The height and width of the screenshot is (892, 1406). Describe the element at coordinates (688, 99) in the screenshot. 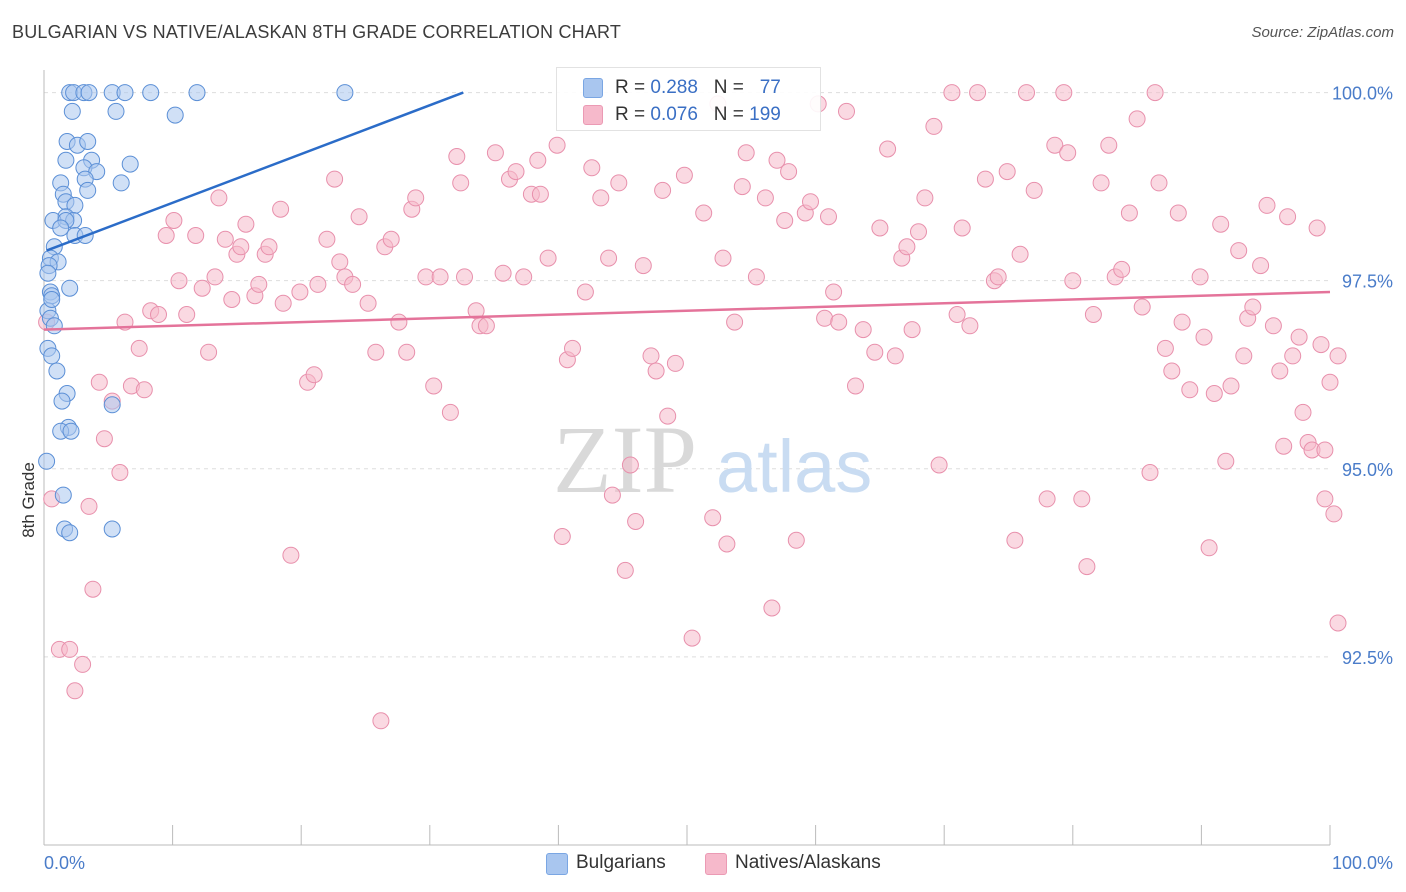

I see `correlation-legend: R = 0.288 N = 77 R = 0.076 N = 199` at that location.